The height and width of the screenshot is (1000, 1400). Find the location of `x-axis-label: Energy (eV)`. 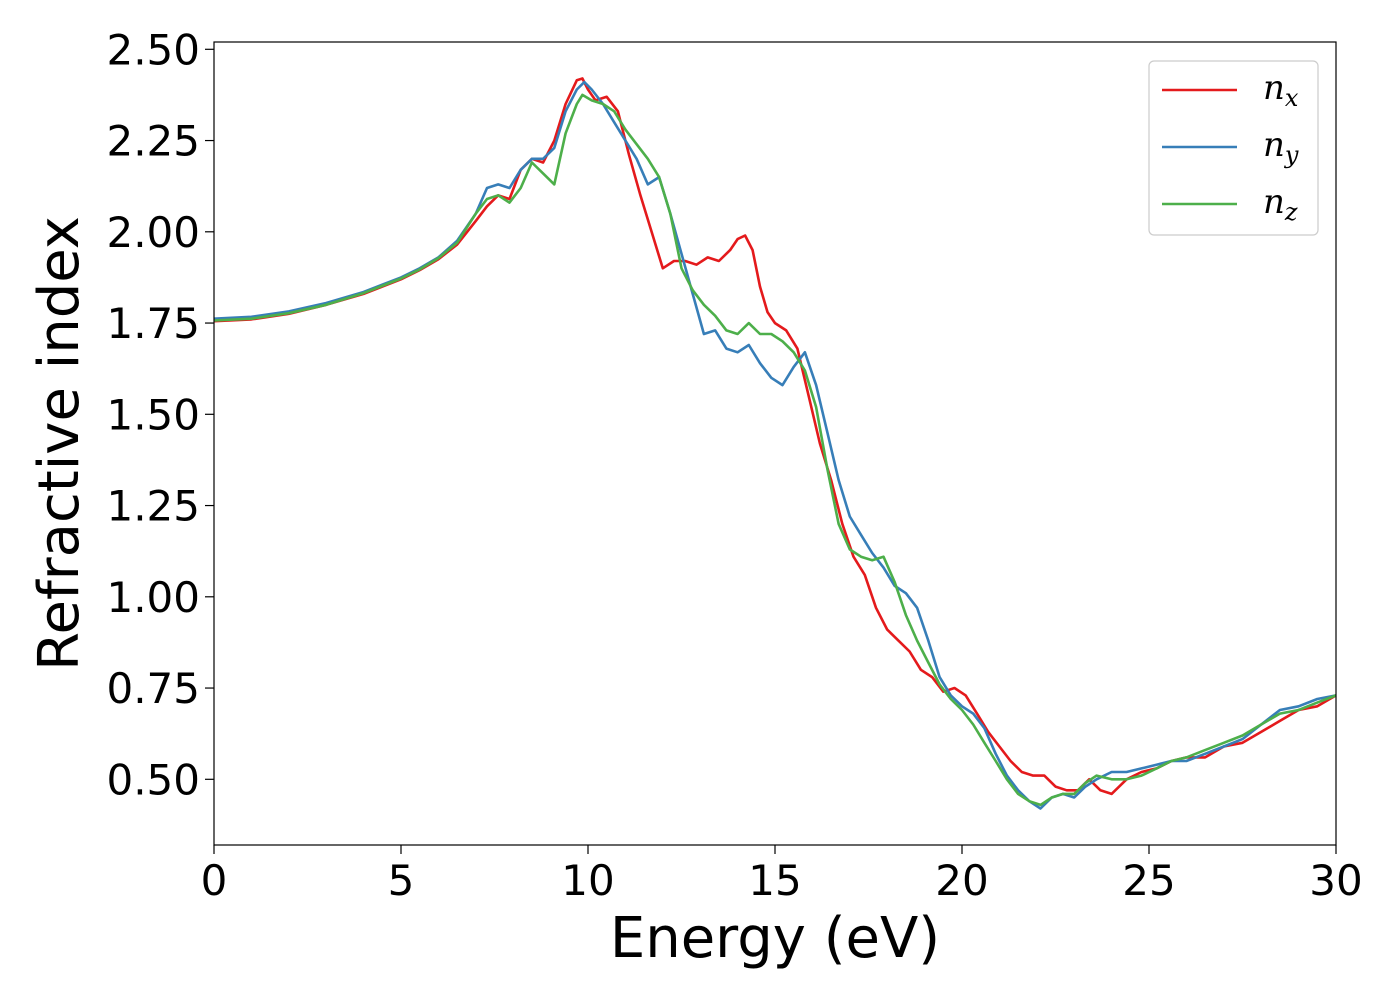

x-axis-label: Energy (eV) is located at coordinates (775, 938).